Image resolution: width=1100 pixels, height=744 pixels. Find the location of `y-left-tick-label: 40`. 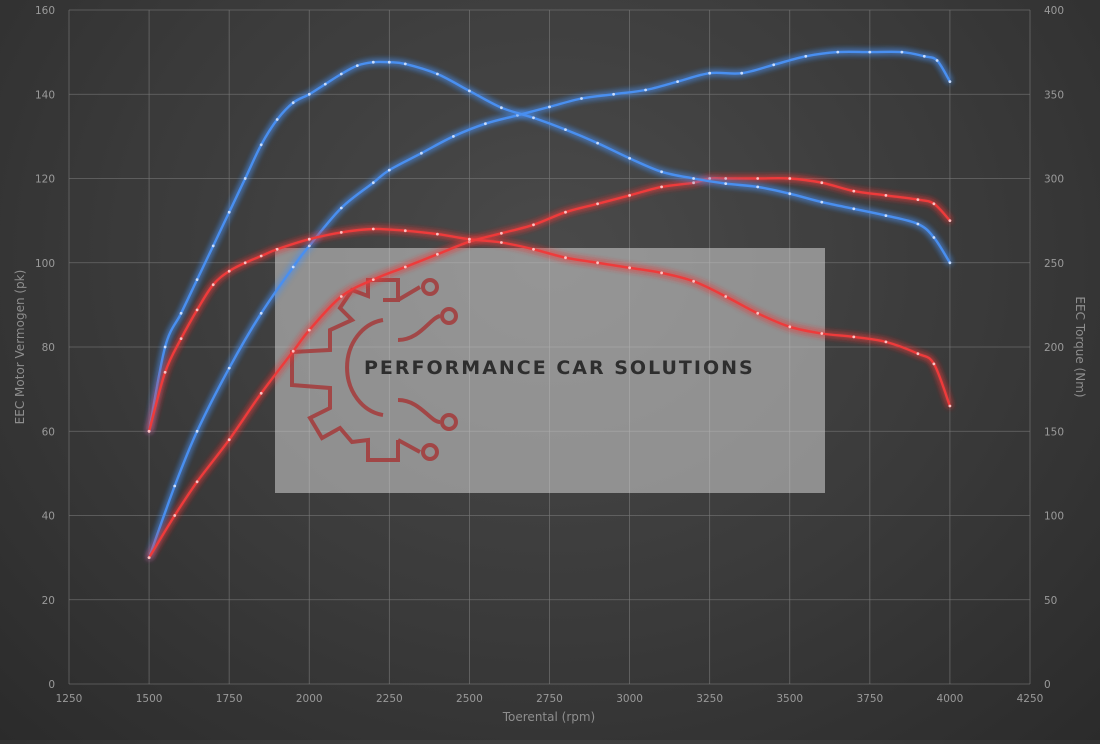

y-left-tick-label: 40 is located at coordinates (48, 517).